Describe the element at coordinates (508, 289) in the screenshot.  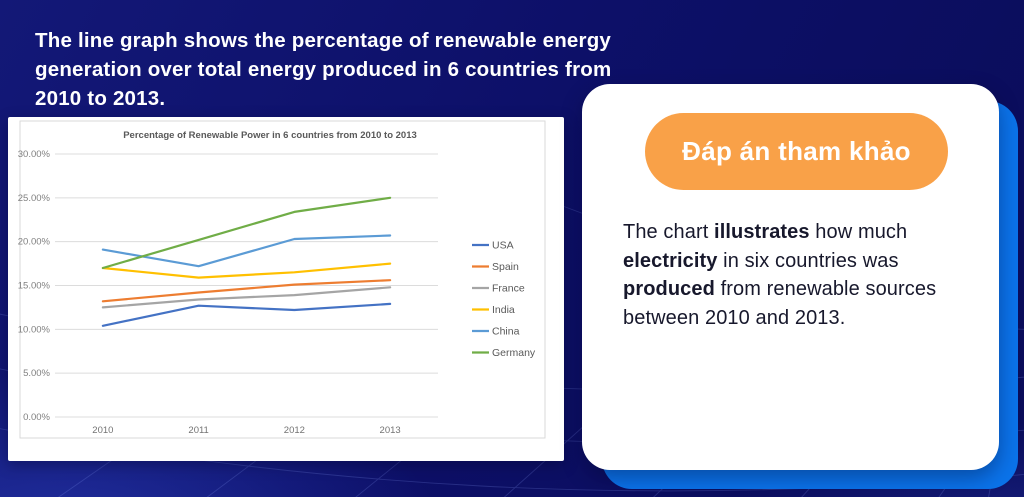
I see `svg-text: France` at that location.